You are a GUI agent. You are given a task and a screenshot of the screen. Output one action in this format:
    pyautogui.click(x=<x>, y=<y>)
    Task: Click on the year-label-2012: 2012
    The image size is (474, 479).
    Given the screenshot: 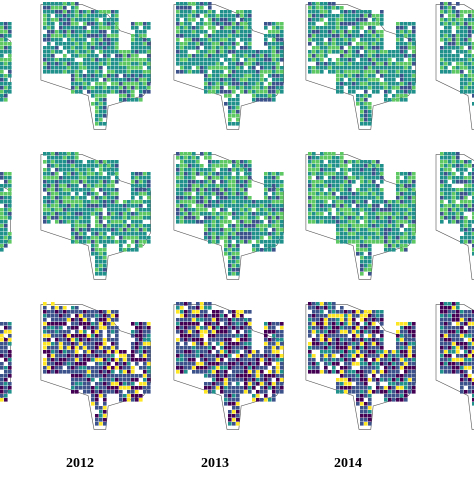 What is the action you would take?
    pyautogui.click(x=80, y=464)
    